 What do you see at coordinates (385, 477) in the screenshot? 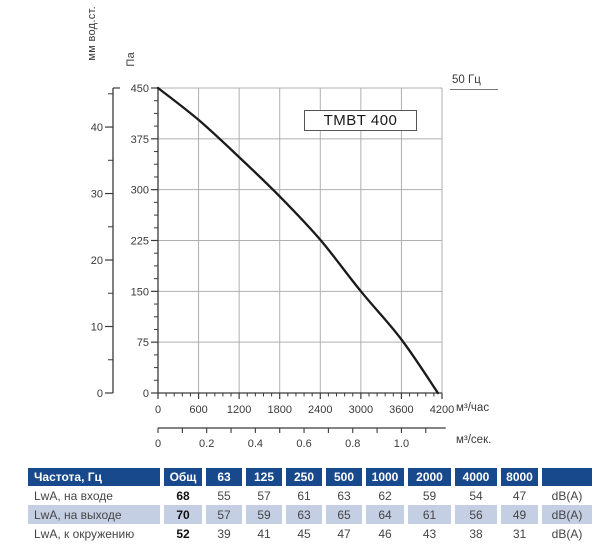
I see `header-cell: 1000` at bounding box center [385, 477].